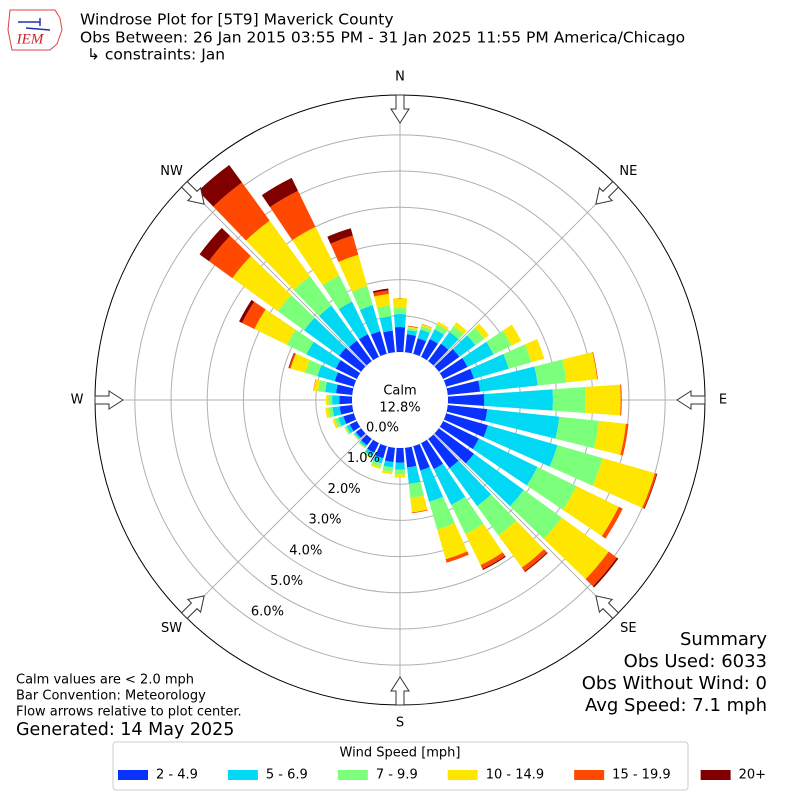 This screenshot has height=800, width=800. Describe the element at coordinates (752, 775) in the screenshot. I see `legend-label: 20+` at that location.